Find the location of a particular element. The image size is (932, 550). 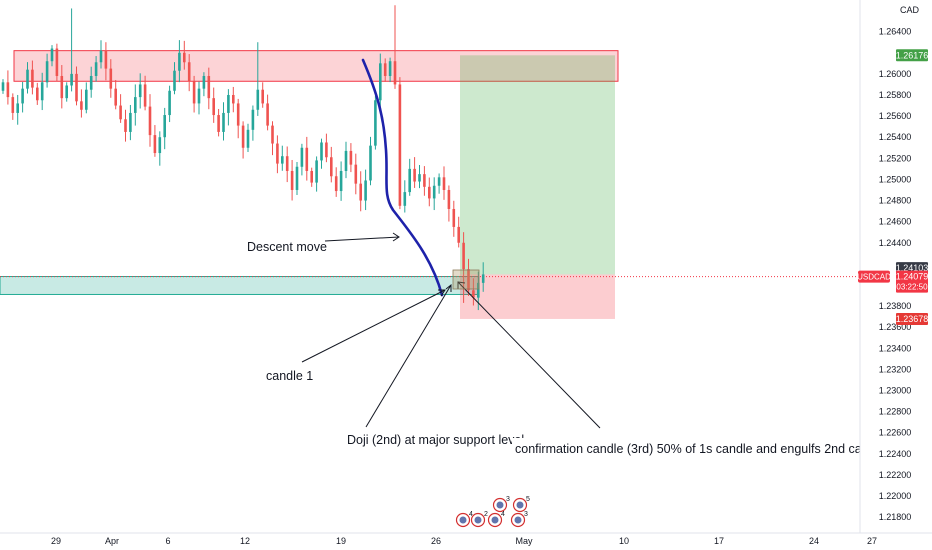

descent-curve is located at coordinates (402, 177).